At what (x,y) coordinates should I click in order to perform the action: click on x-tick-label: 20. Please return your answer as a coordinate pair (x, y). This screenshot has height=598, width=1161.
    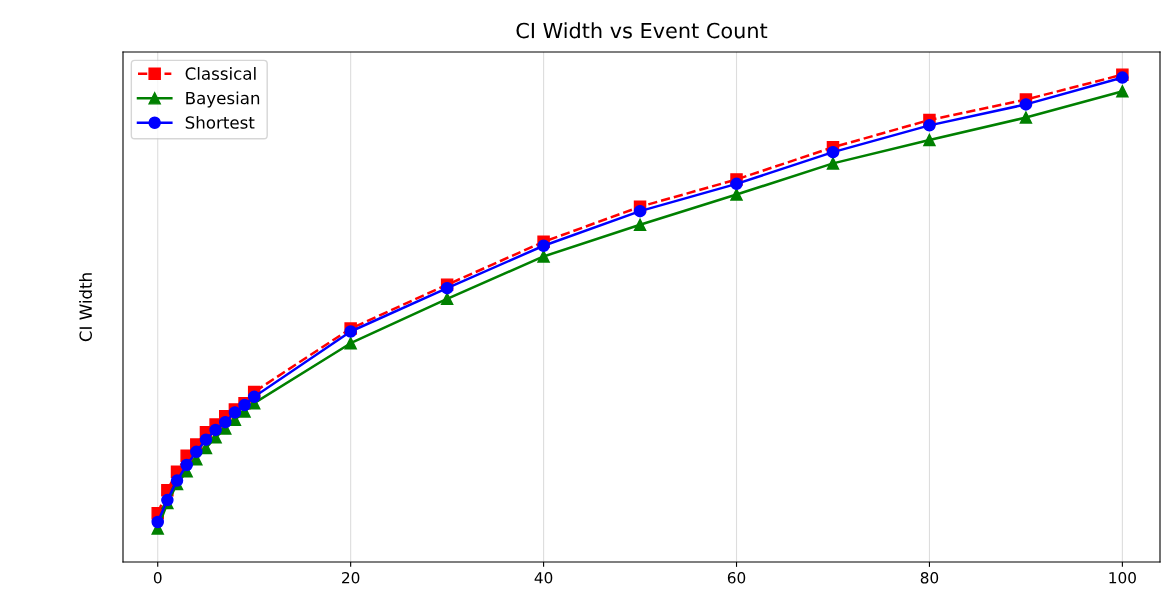
    Looking at the image, I should click on (351, 577).